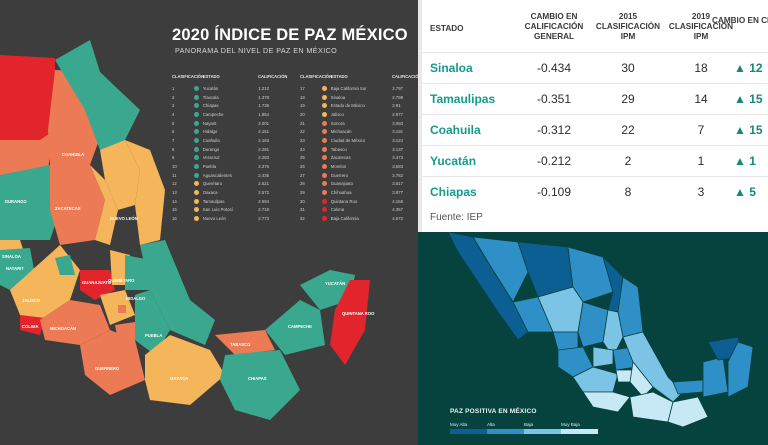  What do you see at coordinates (740, 369) in the screenshot?
I see `pp-qroo` at bounding box center [740, 369].